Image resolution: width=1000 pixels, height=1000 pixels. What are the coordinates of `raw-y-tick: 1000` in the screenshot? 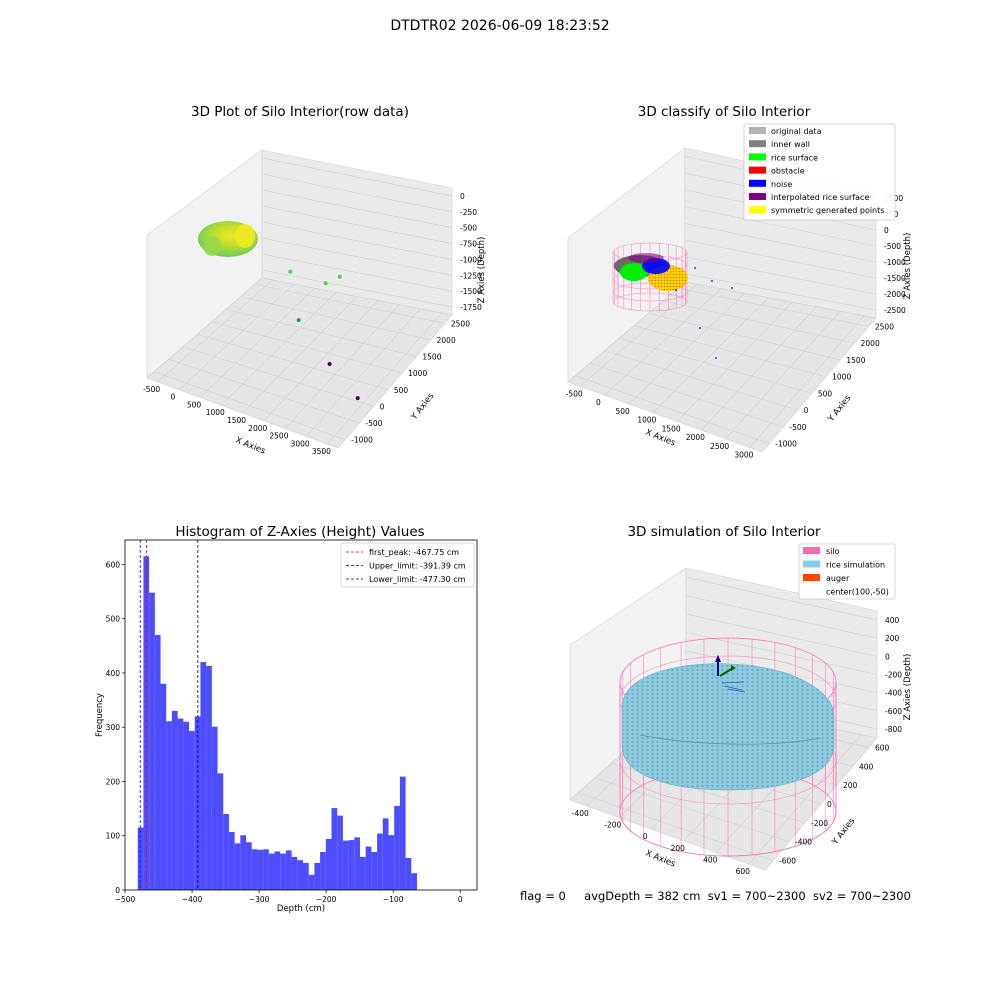 It's located at (417, 373).